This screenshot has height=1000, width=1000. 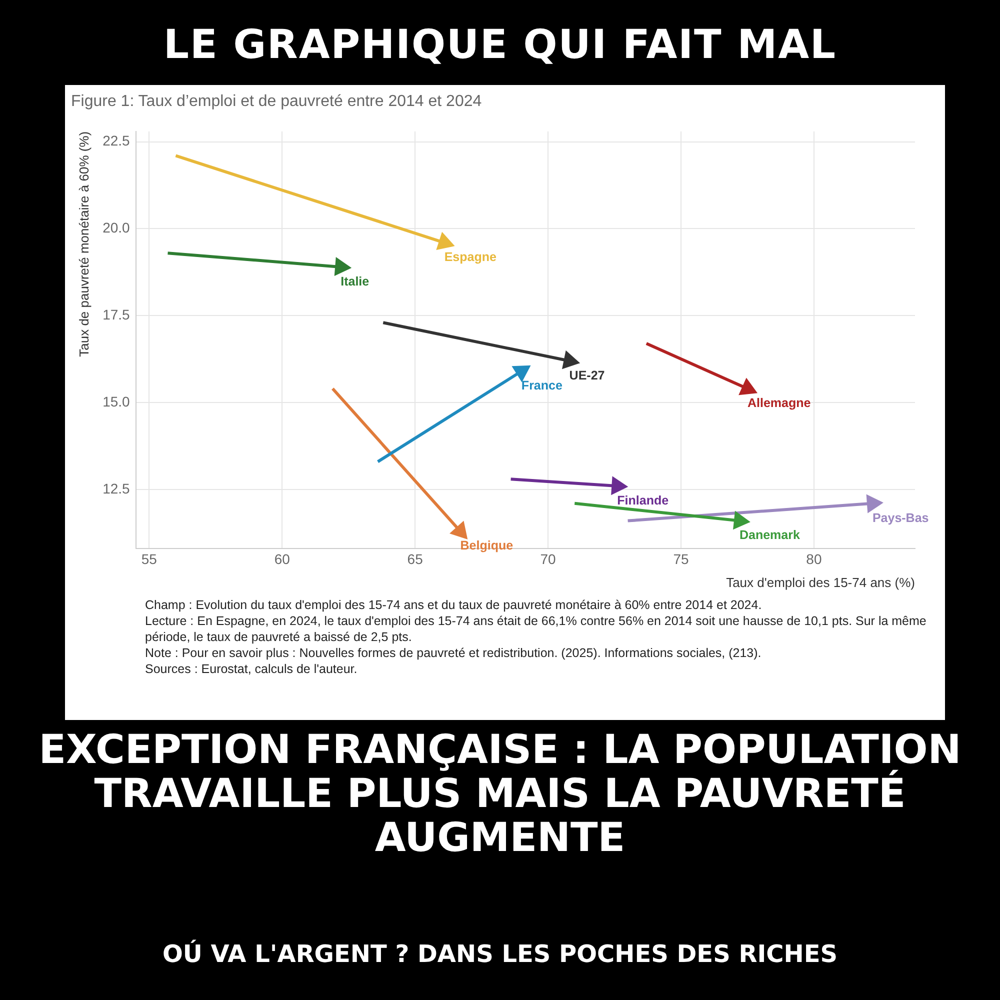 What do you see at coordinates (500, 794) in the screenshot?
I see `text: EXCEPTION FRANÇAISE : LA POPULATION TRAVAILLE PLUS MAIS LA PAUVRETÉ AUGMENTE` at bounding box center [500, 794].